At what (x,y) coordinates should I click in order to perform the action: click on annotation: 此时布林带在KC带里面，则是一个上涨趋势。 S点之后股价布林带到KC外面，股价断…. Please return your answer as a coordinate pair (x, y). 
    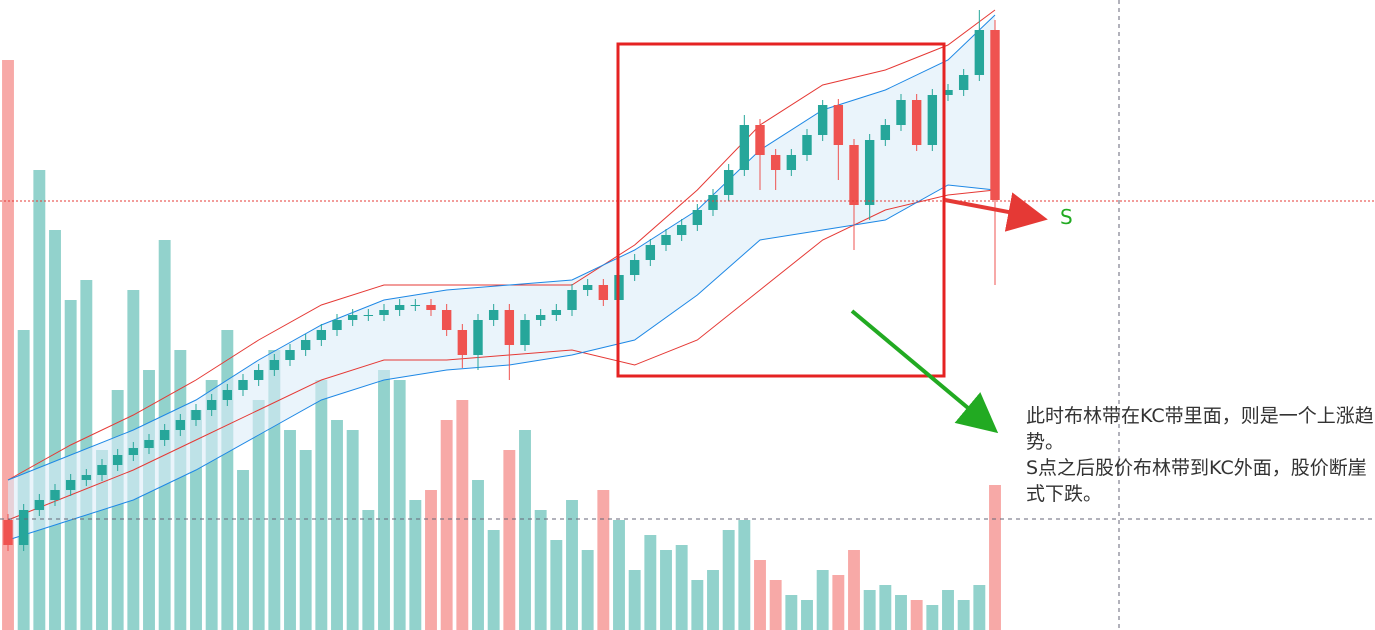
    Looking at the image, I should click on (1200, 455).